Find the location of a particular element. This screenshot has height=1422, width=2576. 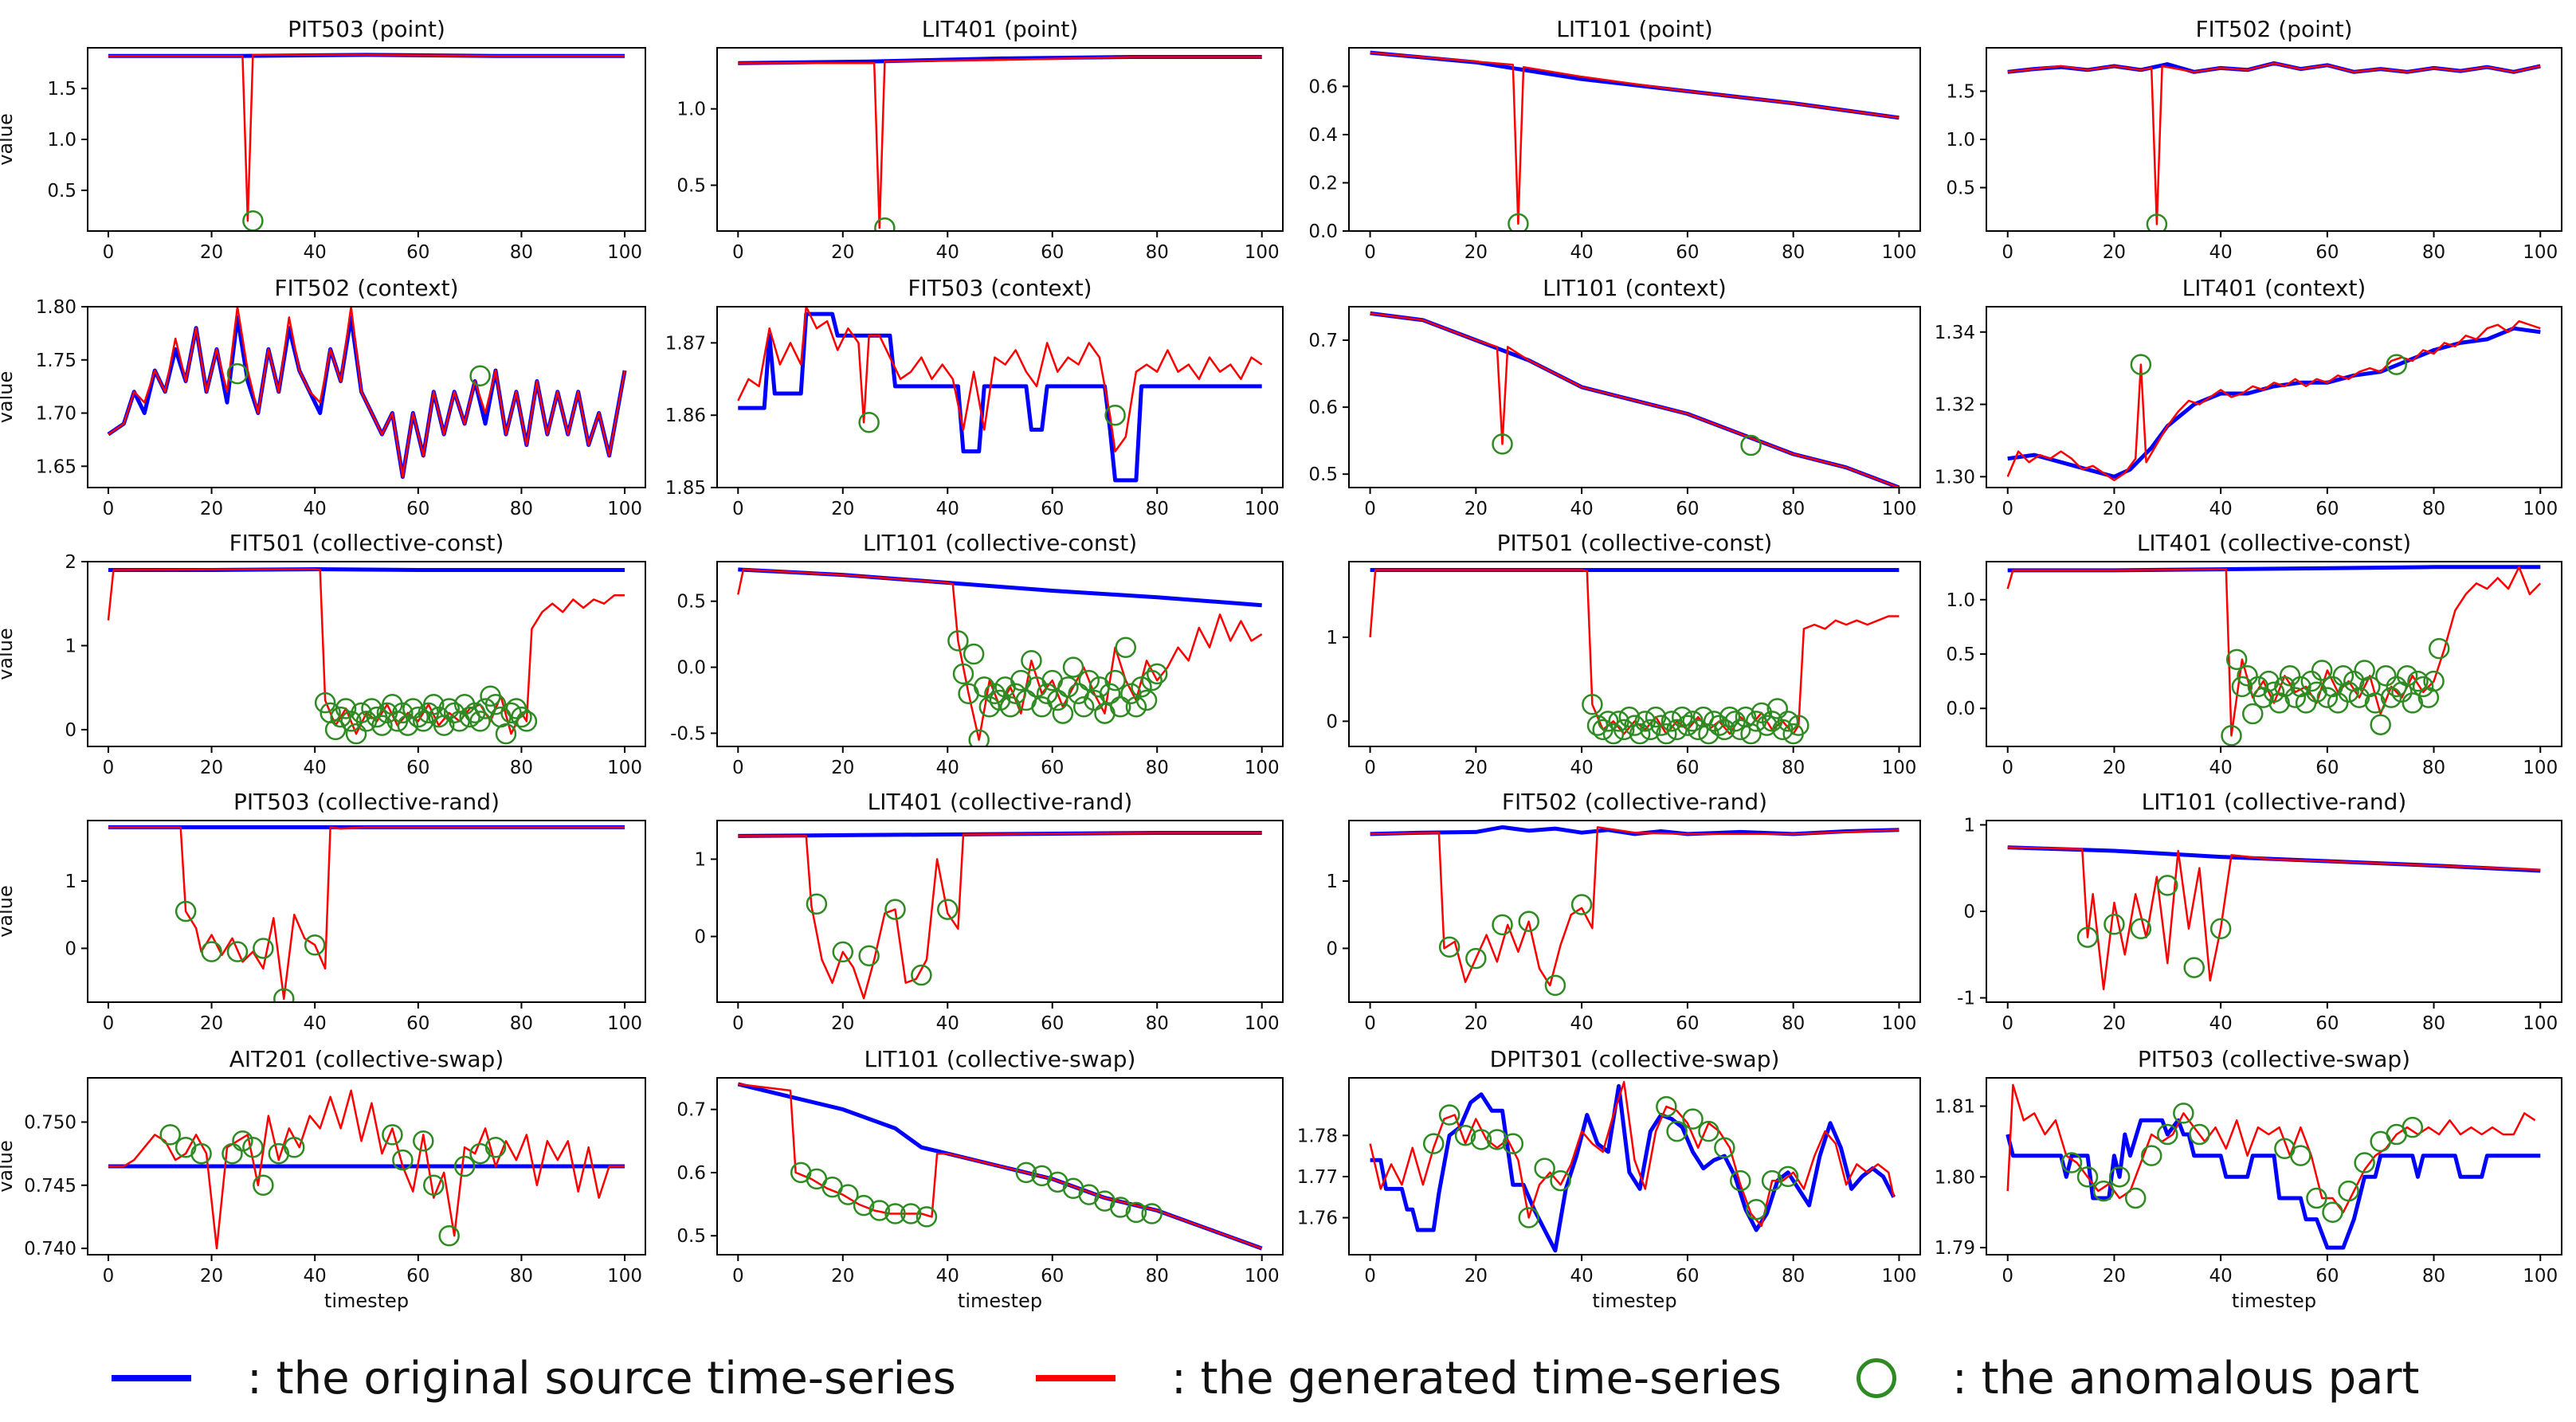

series-original-line is located at coordinates (1633, 1168).